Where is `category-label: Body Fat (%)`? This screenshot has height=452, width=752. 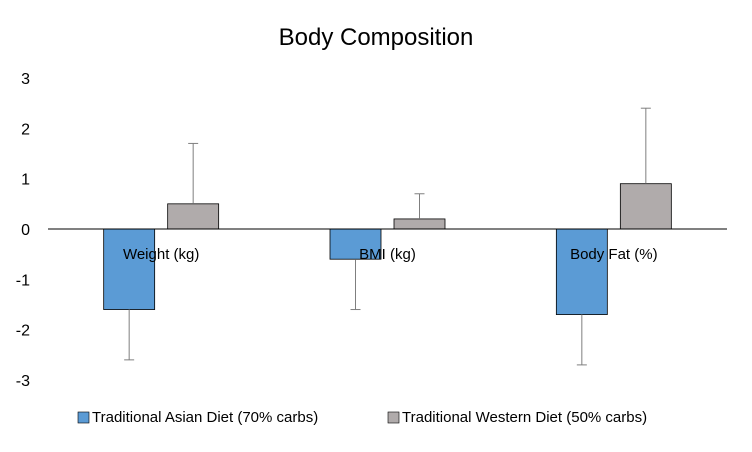 category-label: Body Fat (%) is located at coordinates (614, 254).